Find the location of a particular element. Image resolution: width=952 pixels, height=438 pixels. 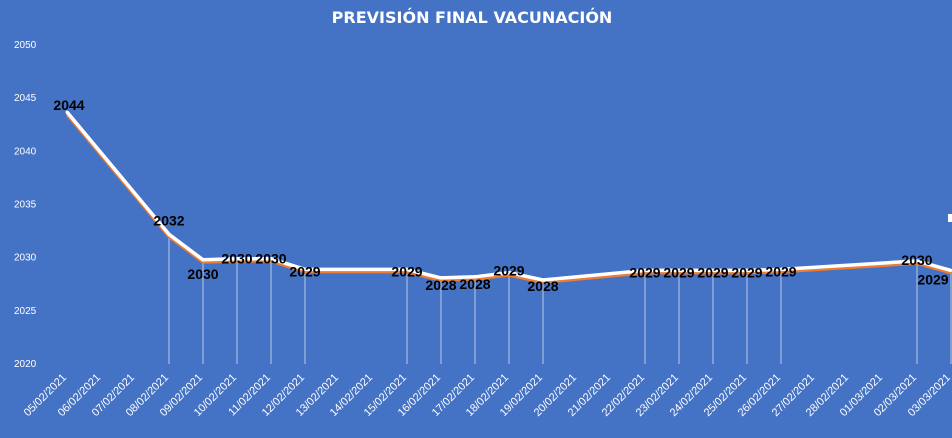

y-tick-label: 2035 is located at coordinates (25, 205).